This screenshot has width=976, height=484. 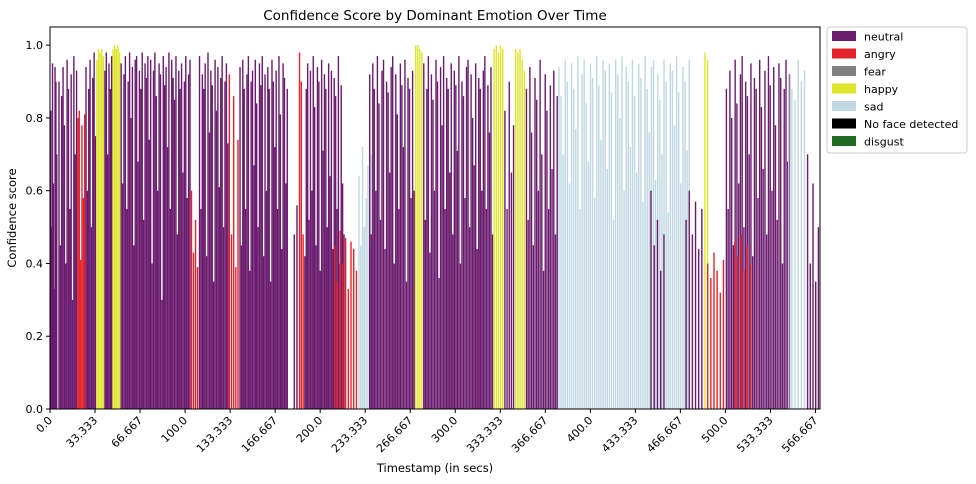 What do you see at coordinates (844, 88) in the screenshot?
I see `legend-swatch-happy` at bounding box center [844, 88].